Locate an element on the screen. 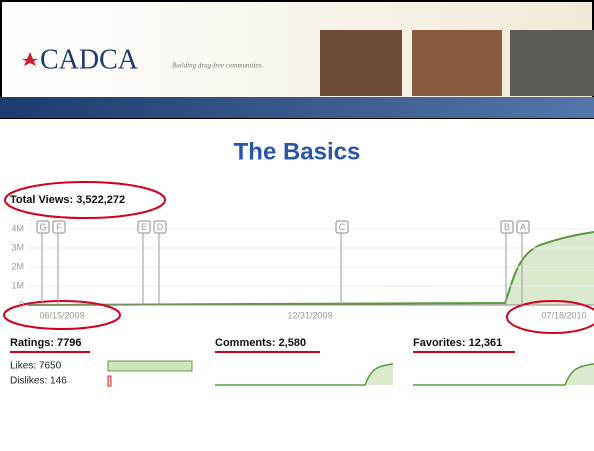 This screenshot has width=594, height=451. y-tick-label: 3M is located at coordinates (17, 247).